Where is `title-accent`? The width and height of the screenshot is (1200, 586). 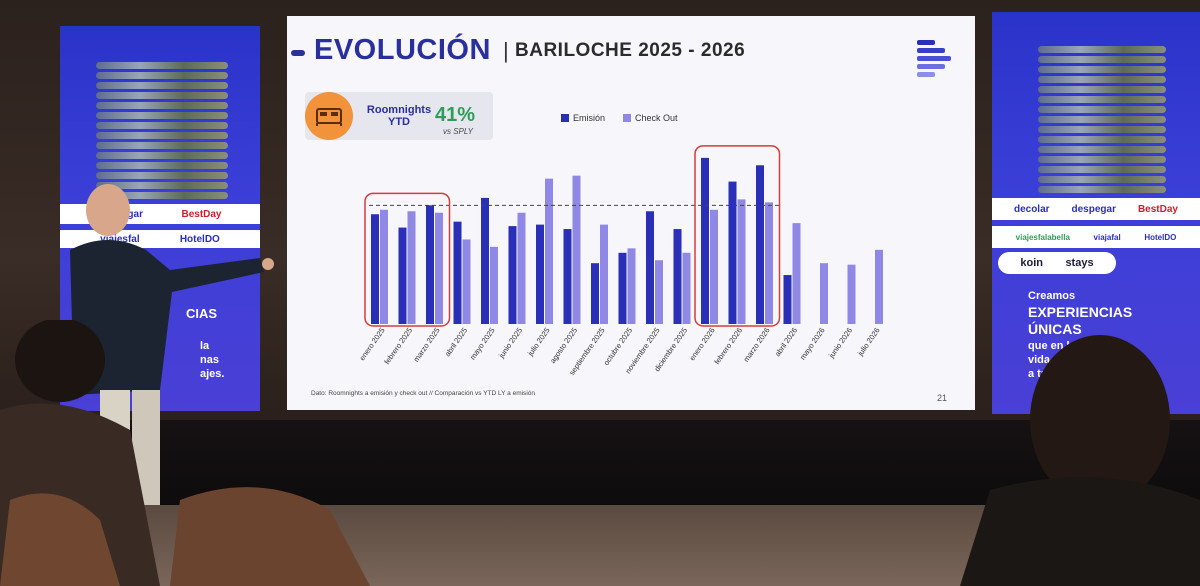 title-accent is located at coordinates (298, 53).